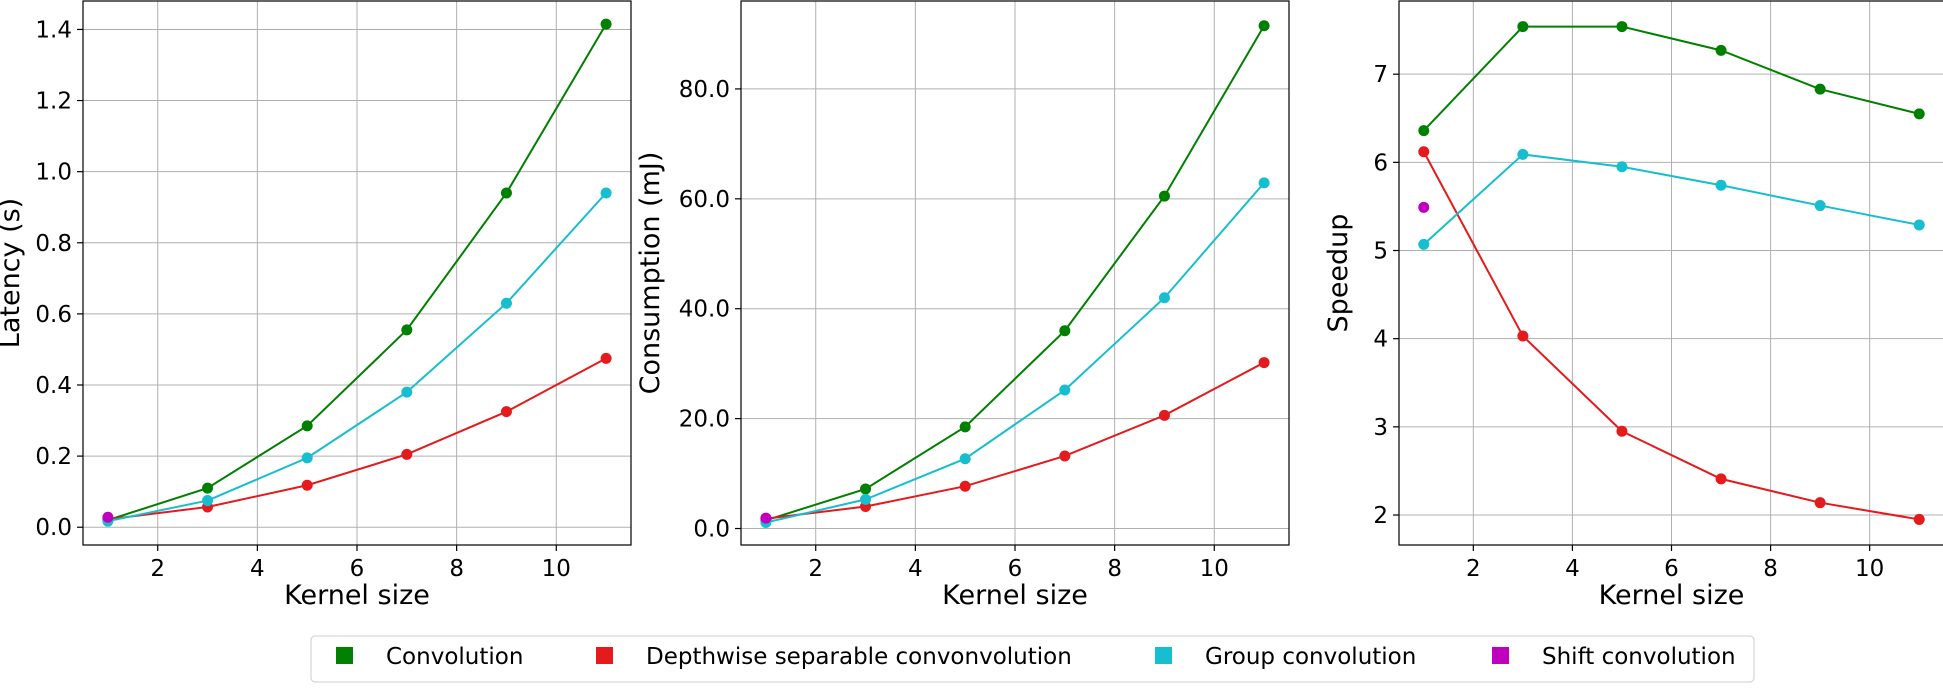 This screenshot has width=1943, height=692. Describe the element at coordinates (1639, 657) in the screenshot. I see `legend-label: Shift convolution` at that location.